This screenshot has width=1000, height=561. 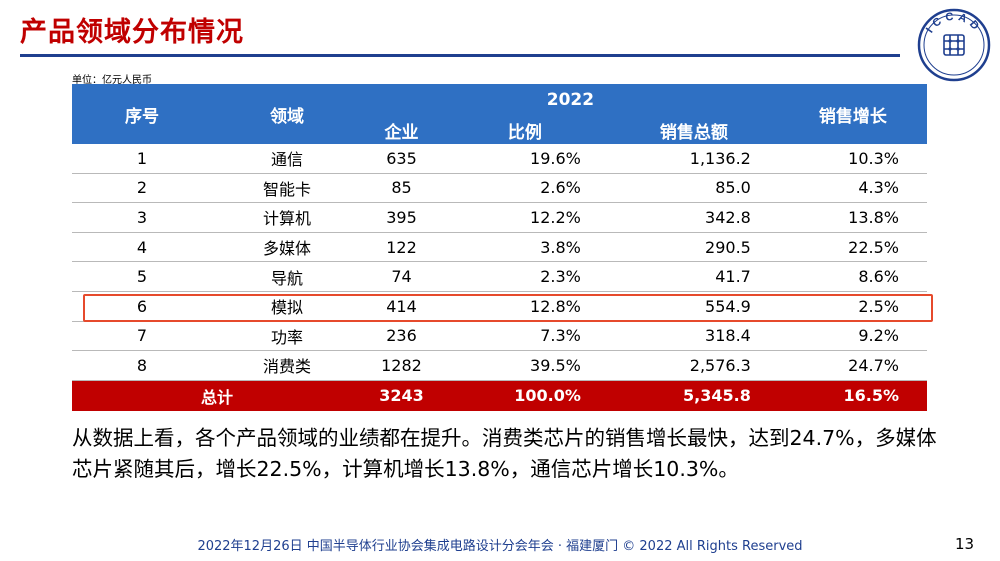 What do you see at coordinates (287, 336) in the screenshot?
I see `cell-field: 功率` at bounding box center [287, 336].